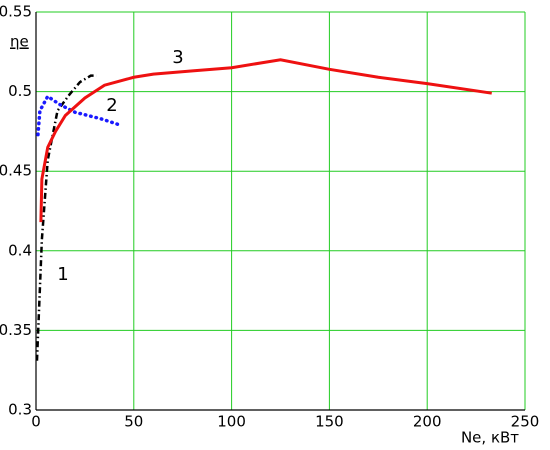 The width and height of the screenshot is (550, 450). I want to click on x-tick-label: 0, so click(36, 422).